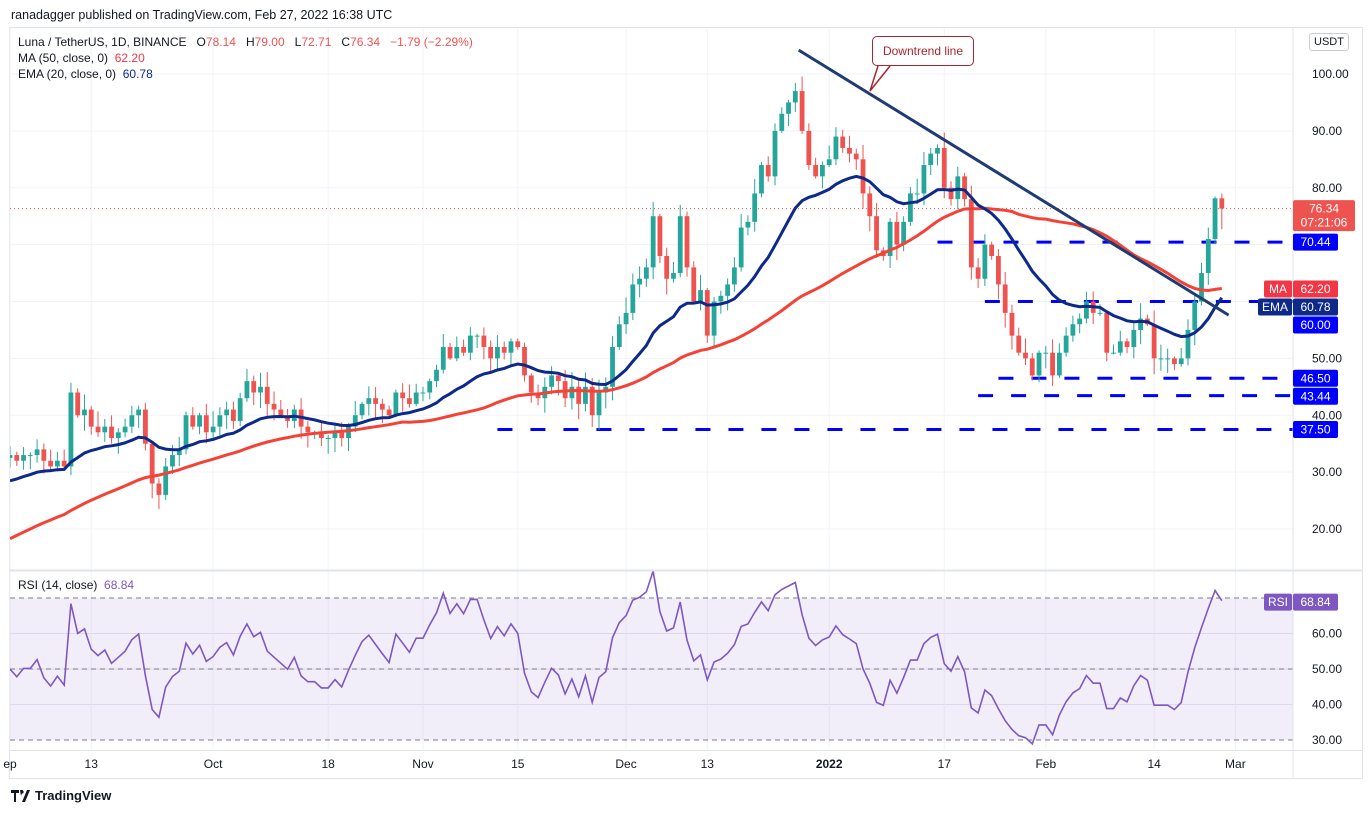  Describe the element at coordinates (1324, 209) in the screenshot. I see `last-price-badge-text: 76.34` at that location.